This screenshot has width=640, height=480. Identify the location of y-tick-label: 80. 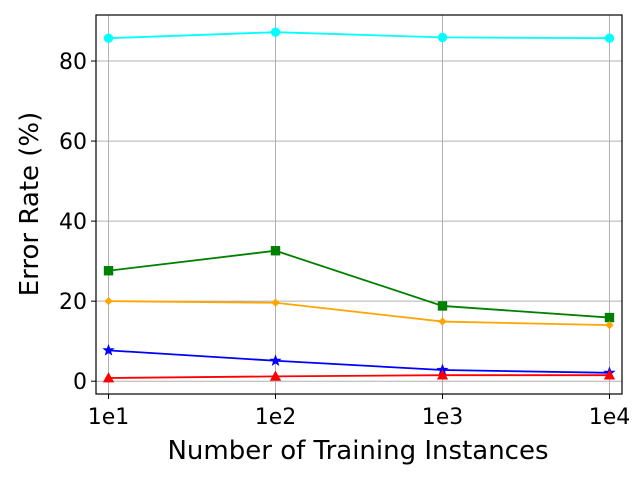
(73, 62).